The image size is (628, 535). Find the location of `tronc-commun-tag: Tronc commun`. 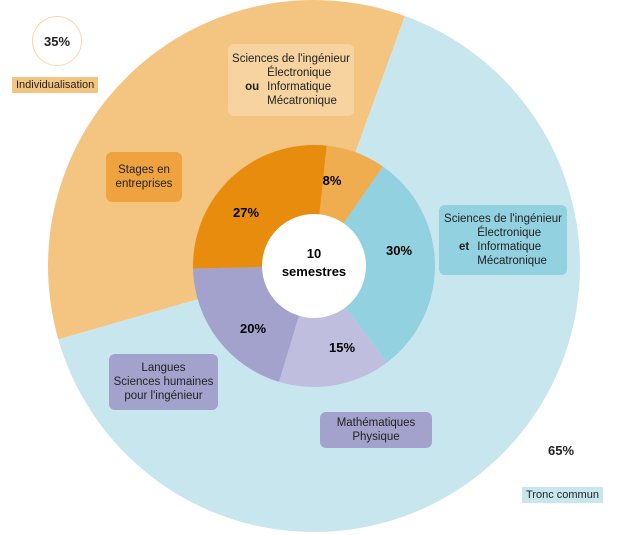

tronc-commun-tag: Tronc commun is located at coordinates (562, 495).